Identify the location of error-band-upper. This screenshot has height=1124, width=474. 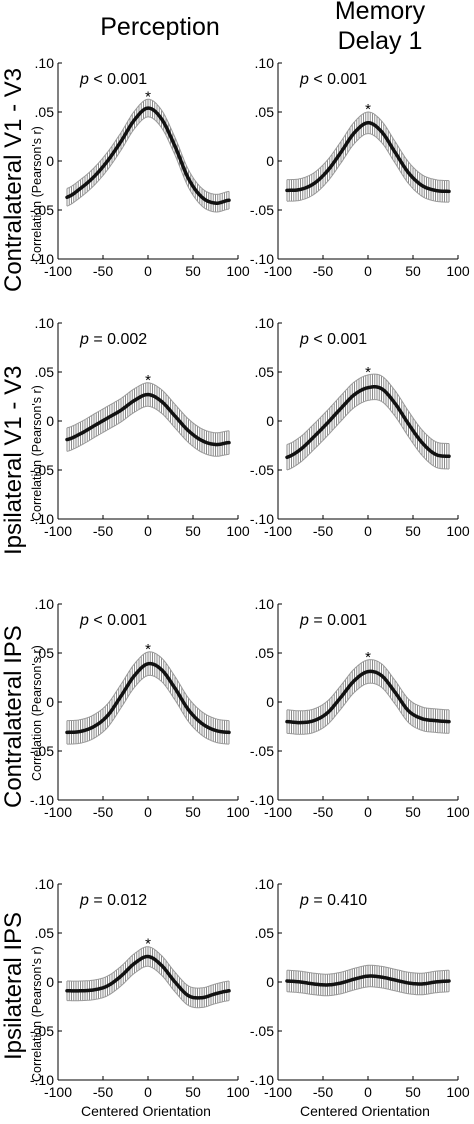
(367, 409).